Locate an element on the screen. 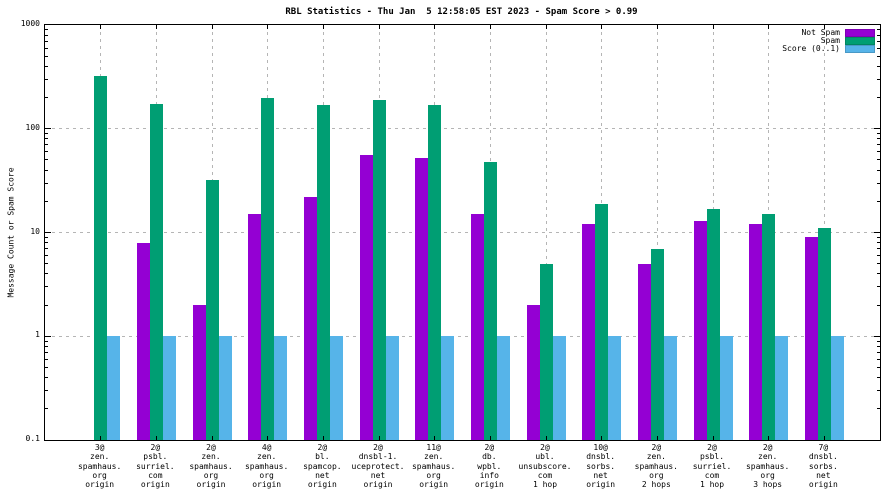  x-tick-label: 2@ psbl. surriel. com 1 hop is located at coordinates (712, 466).